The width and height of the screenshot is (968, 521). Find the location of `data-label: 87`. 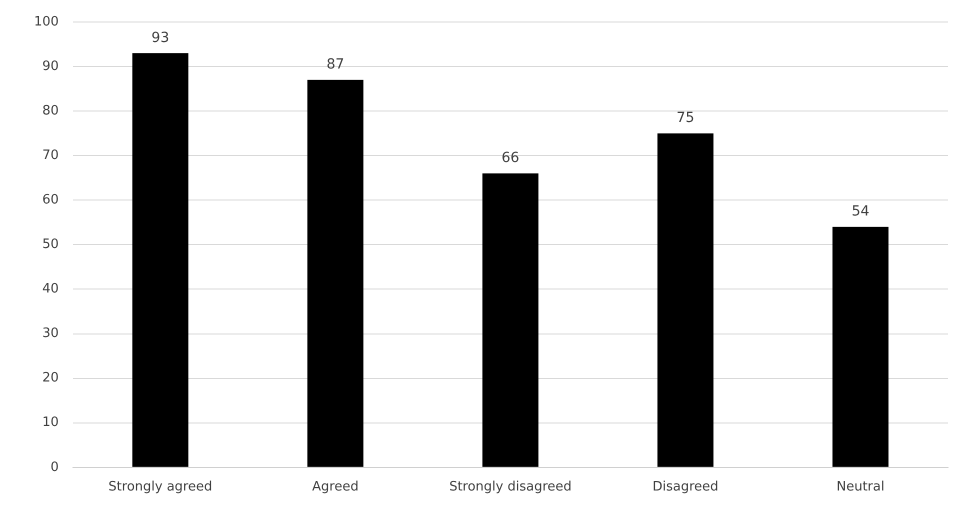

data-label: 87 is located at coordinates (335, 64).